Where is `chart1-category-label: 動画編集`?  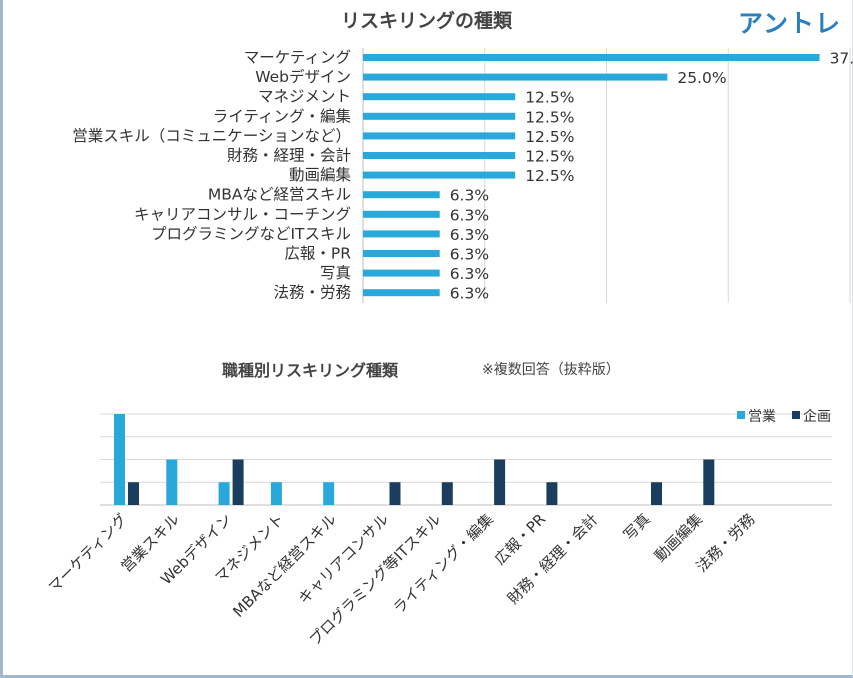 chart1-category-label: 動画編集 is located at coordinates (320, 175).